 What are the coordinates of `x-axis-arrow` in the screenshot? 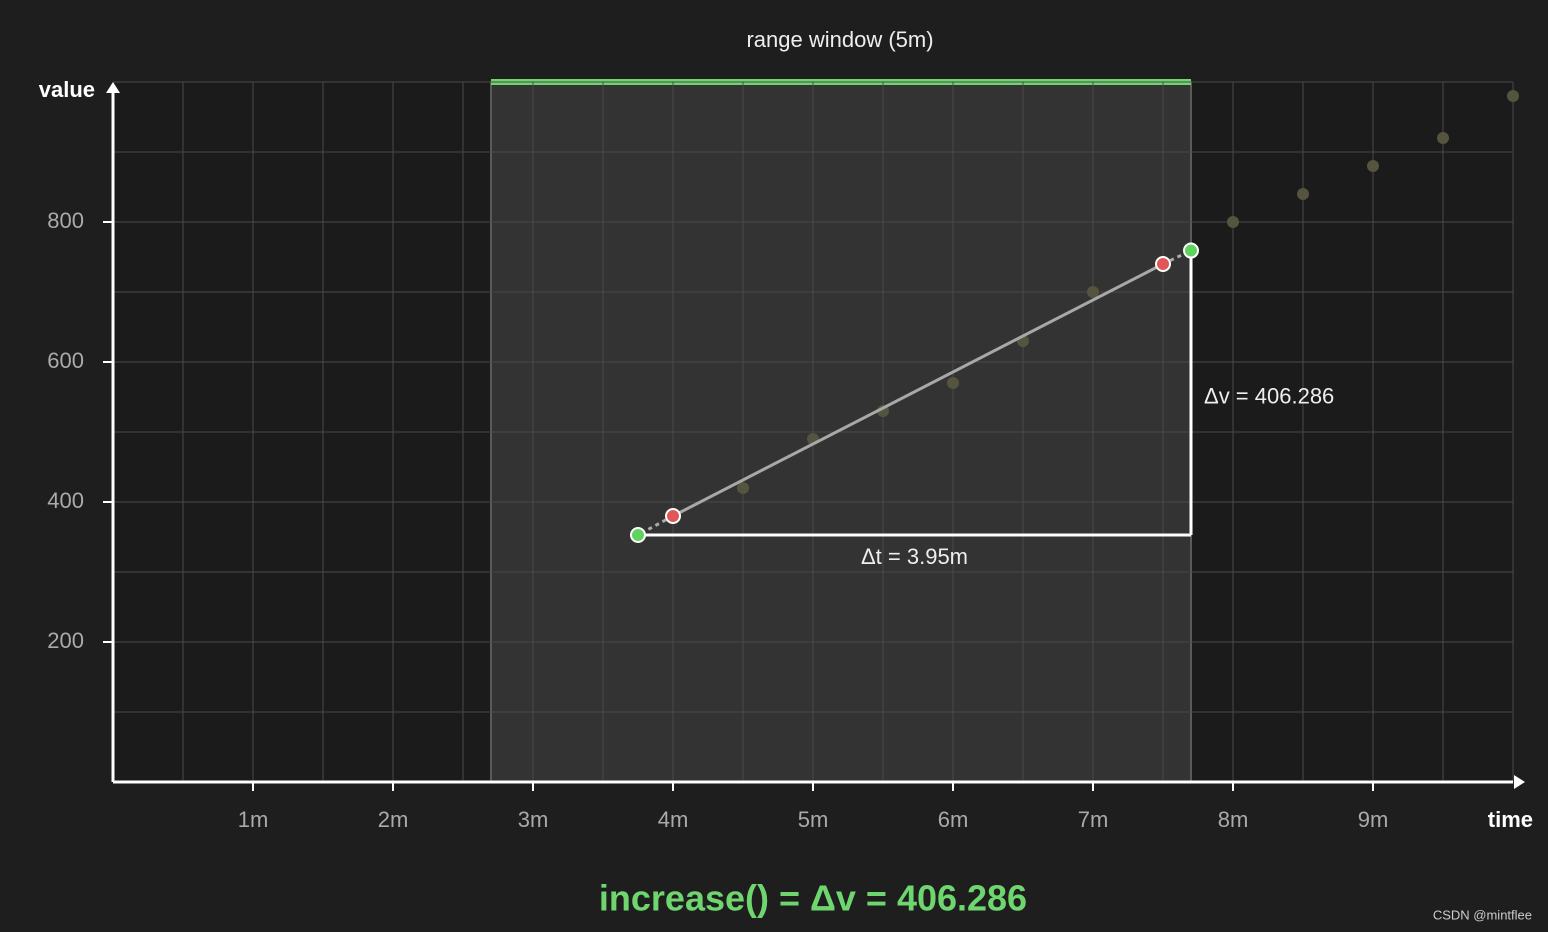 It's located at (1519, 782).